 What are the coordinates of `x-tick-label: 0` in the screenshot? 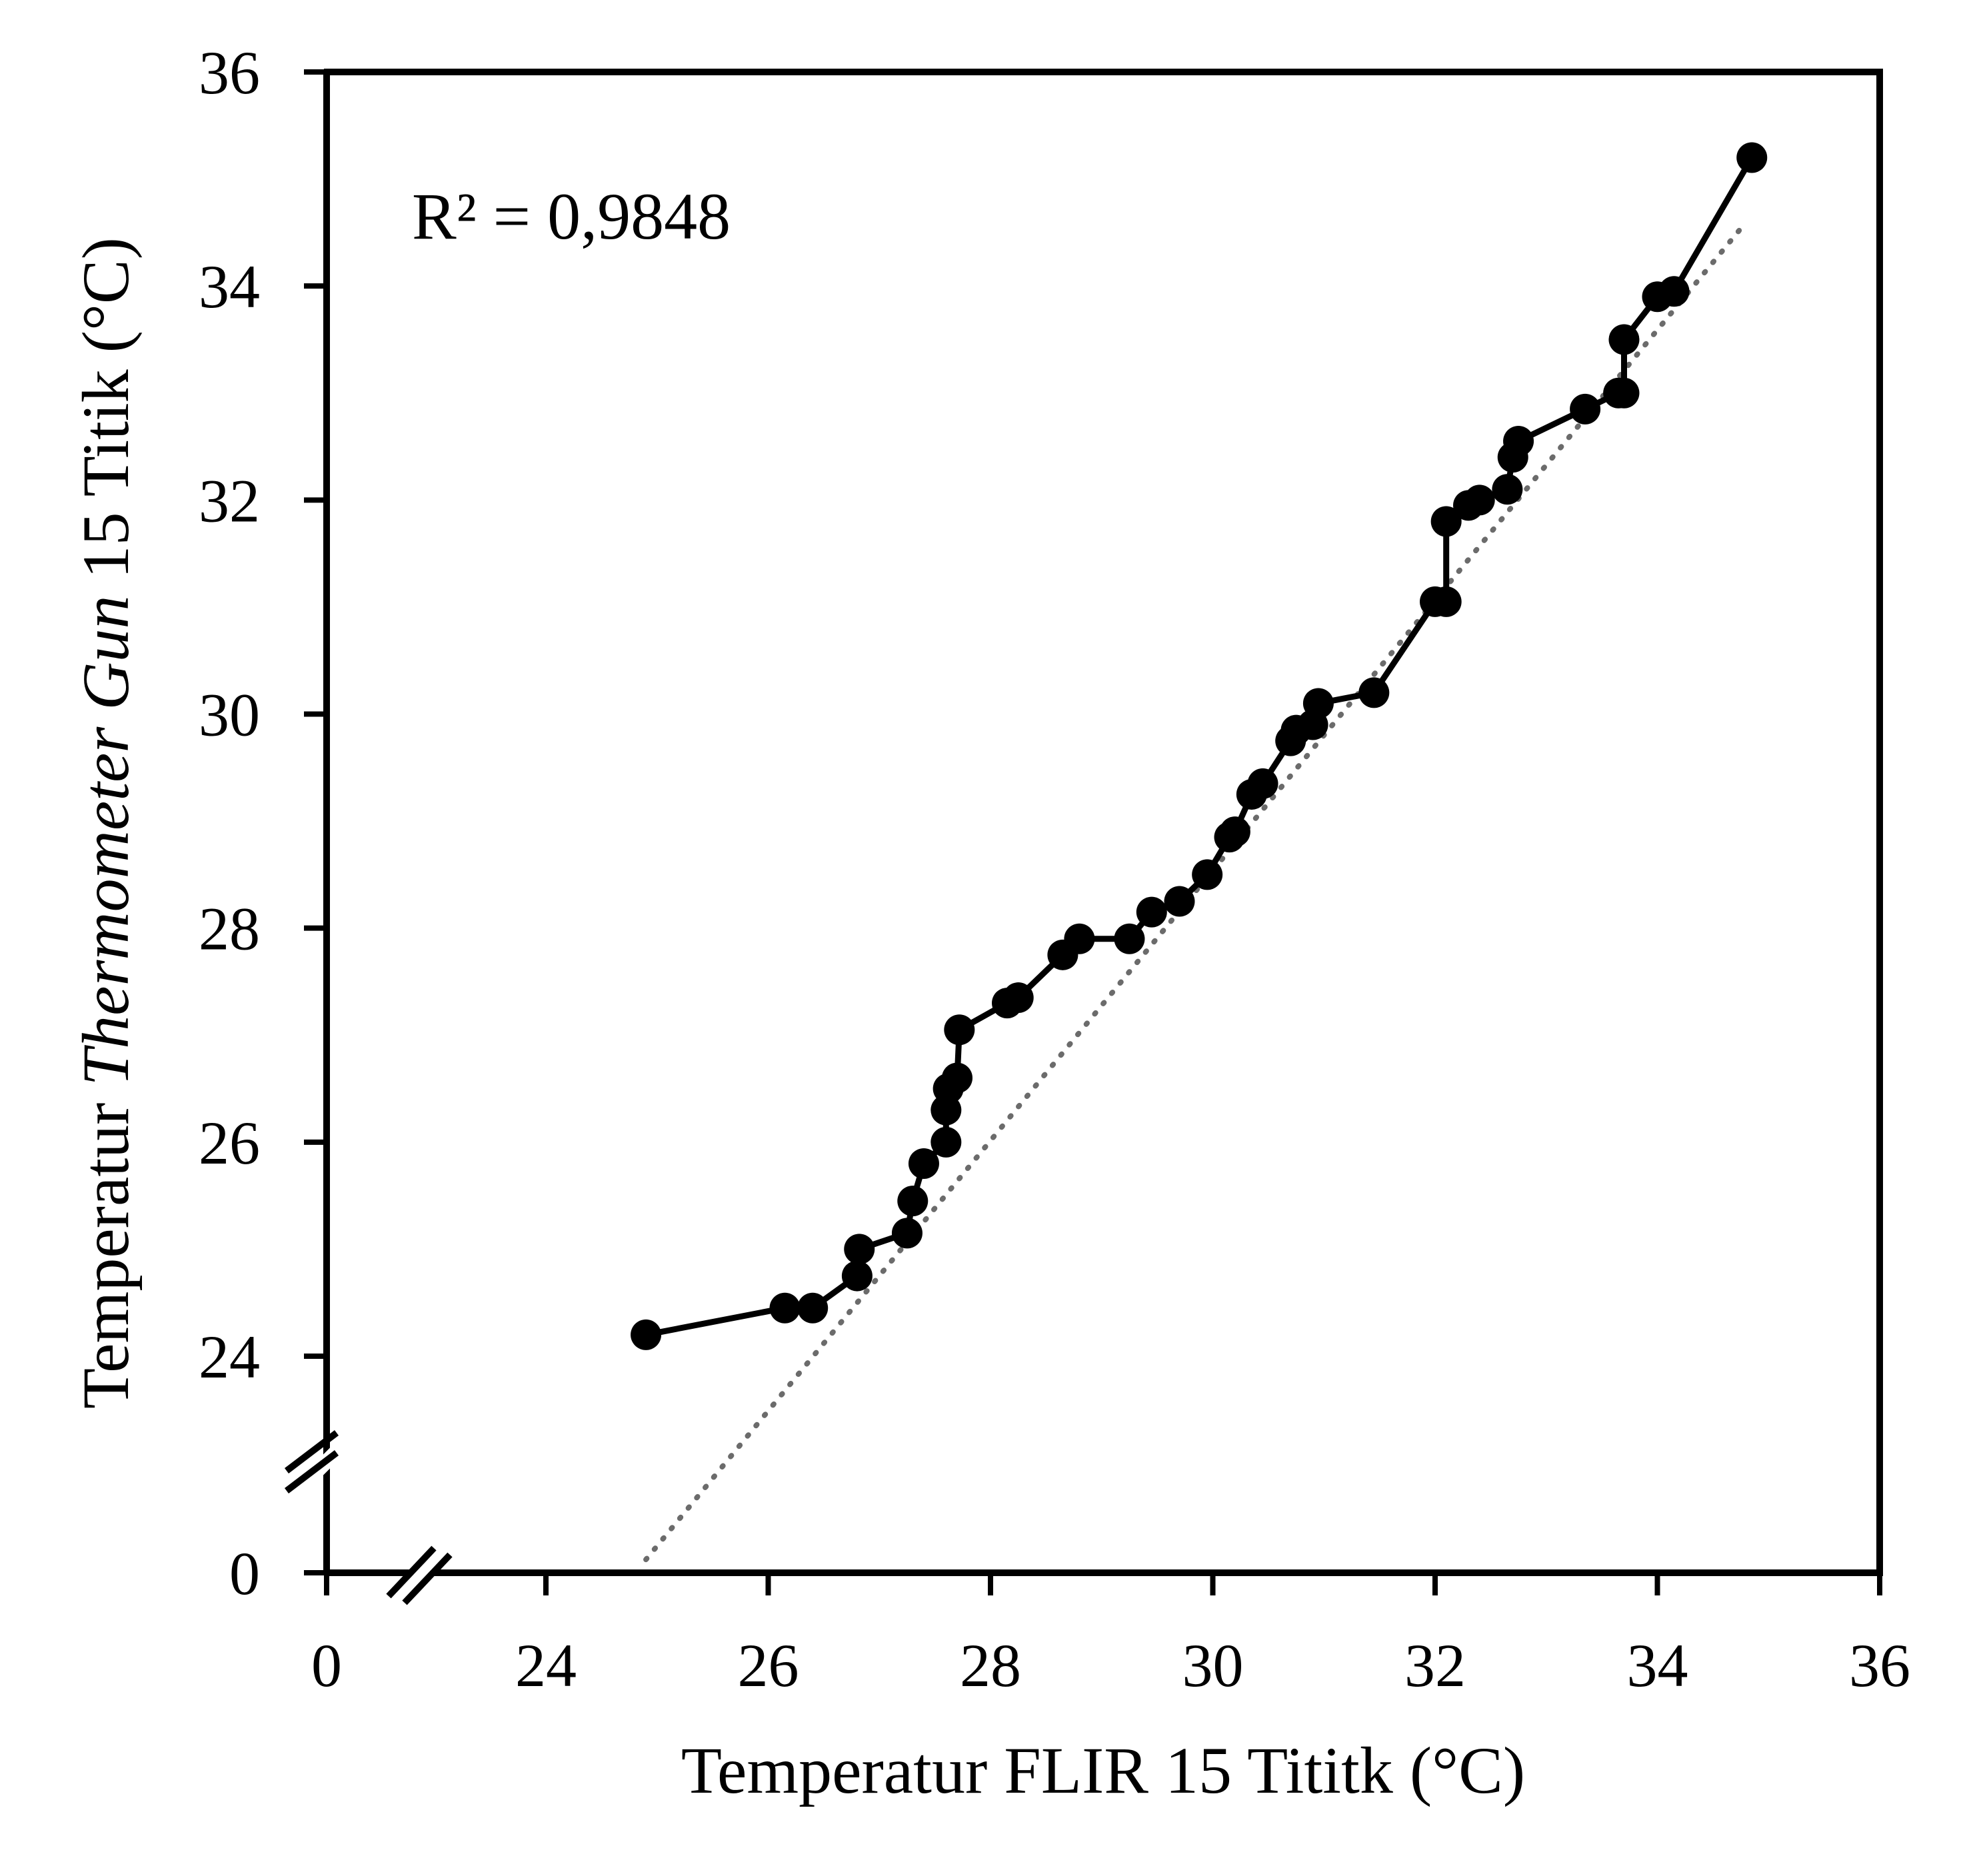 It's located at (326, 1665).